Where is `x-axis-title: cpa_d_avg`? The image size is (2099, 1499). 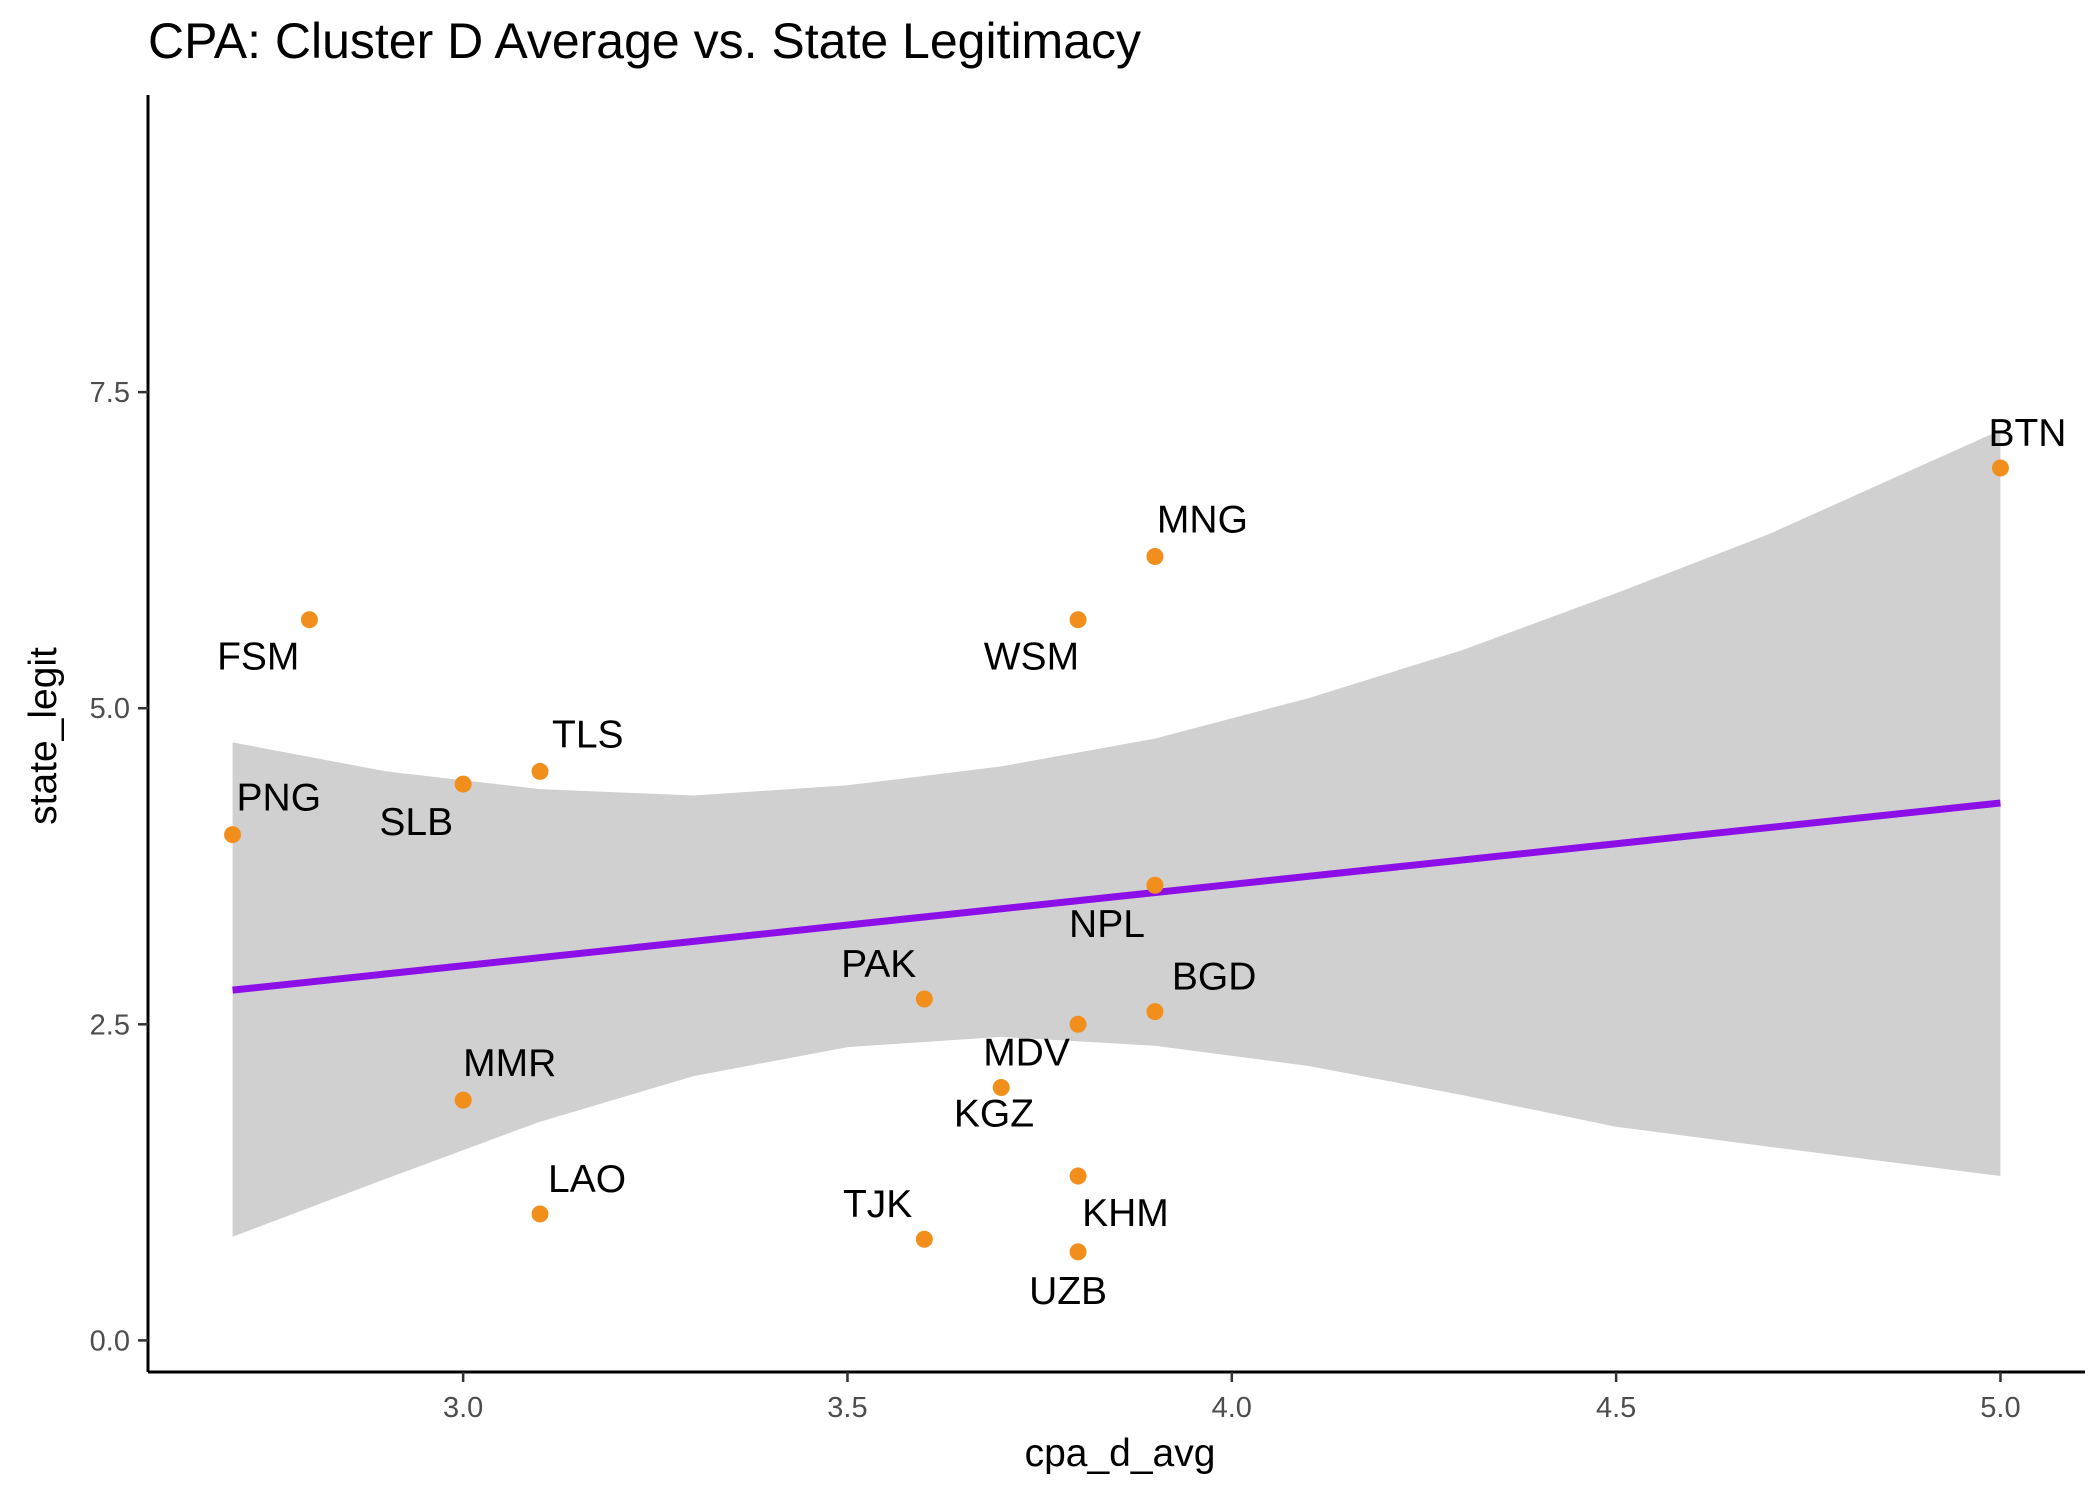 x-axis-title: cpa_d_avg is located at coordinates (1120, 1453).